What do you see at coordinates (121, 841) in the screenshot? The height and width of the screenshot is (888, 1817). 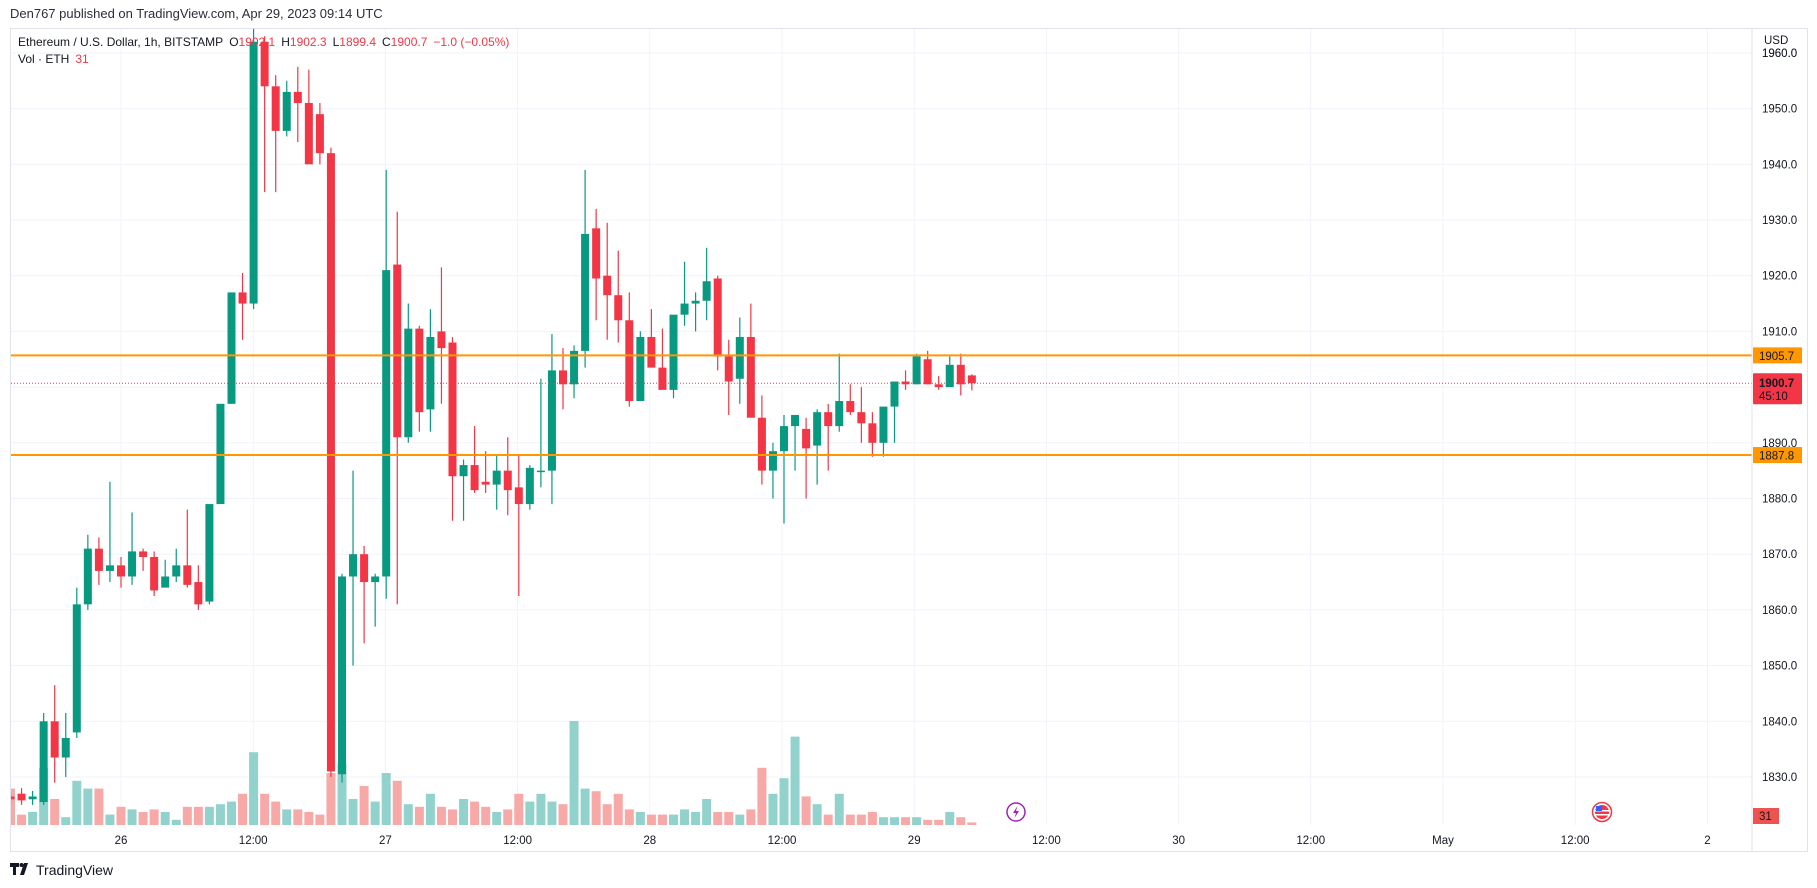 I see `time-tick-label: 26` at bounding box center [121, 841].